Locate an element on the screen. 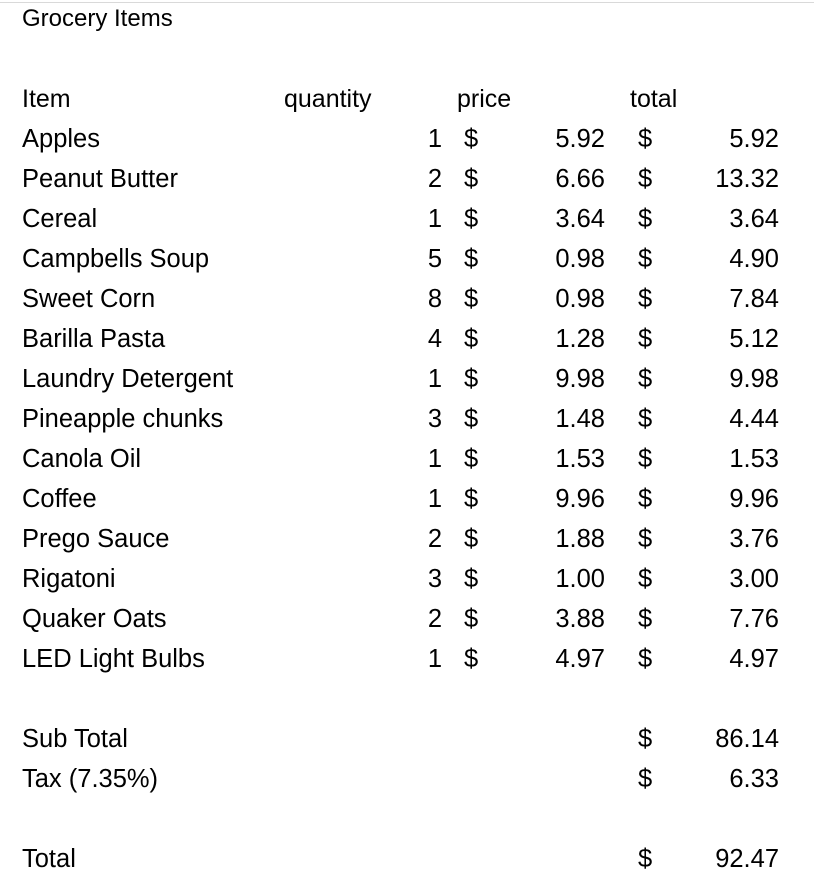 The image size is (814, 889). table-row: Canola Oil 1 $1.53 $1.53 is located at coordinates (407, 464).